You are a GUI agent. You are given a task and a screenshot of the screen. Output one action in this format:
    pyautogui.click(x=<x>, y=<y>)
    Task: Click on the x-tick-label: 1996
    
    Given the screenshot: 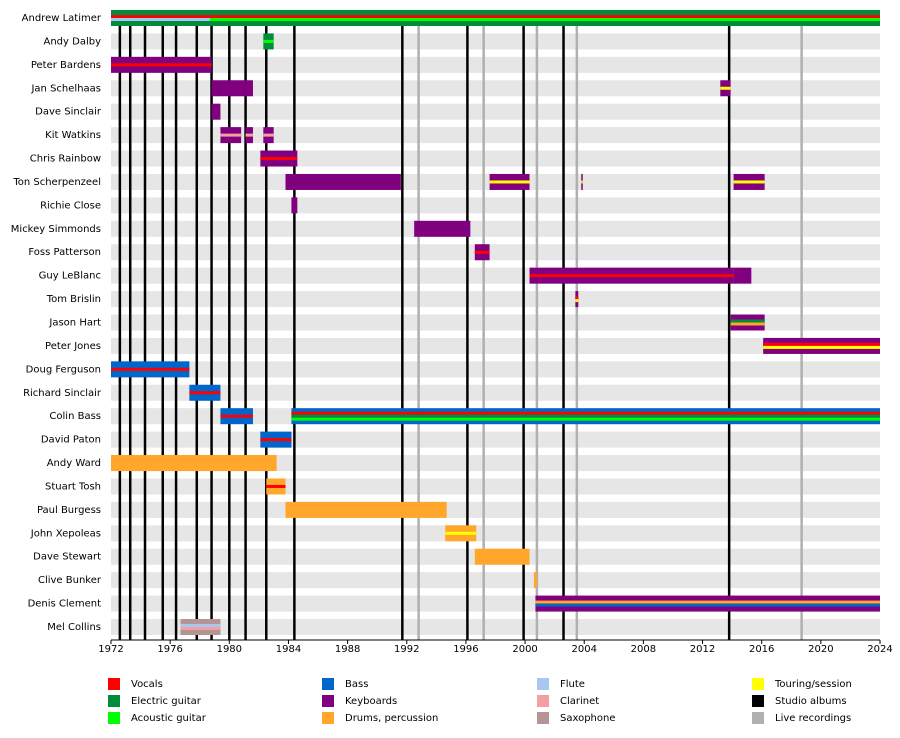 What is the action you would take?
    pyautogui.click(x=465, y=649)
    